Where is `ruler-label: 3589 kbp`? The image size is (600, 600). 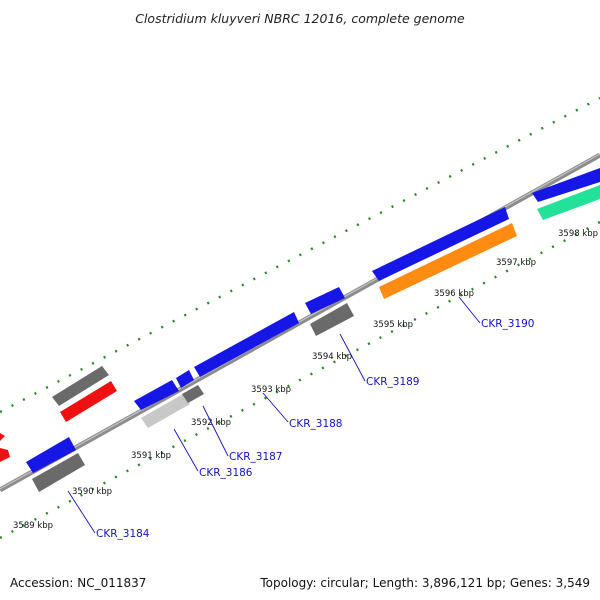 ruler-label: 3589 kbp is located at coordinates (33, 526).